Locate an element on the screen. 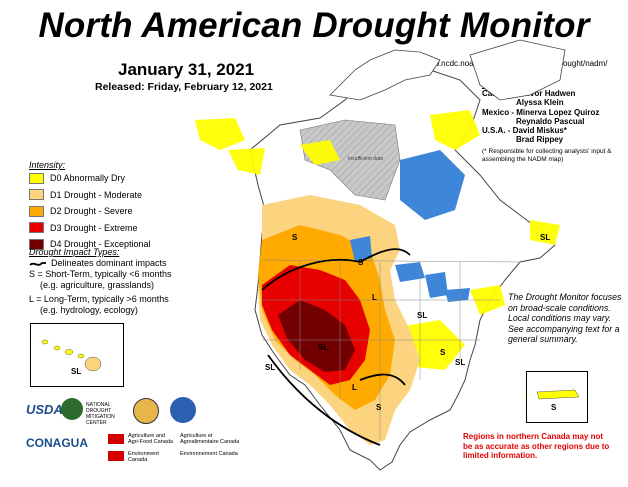 This screenshot has height=487, width=628. ndmc-logo-icon is located at coordinates (72, 409).